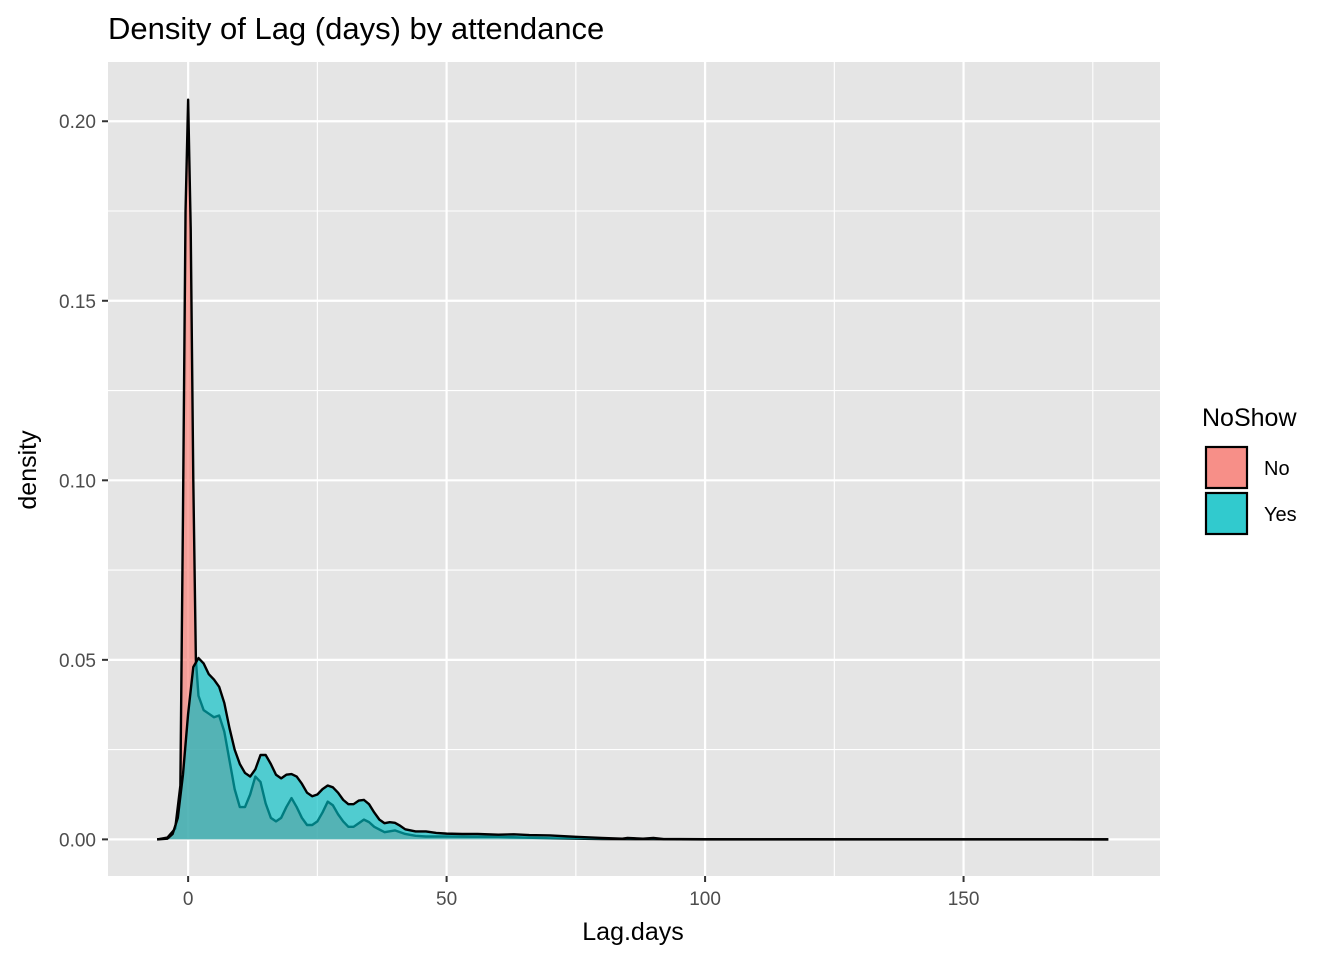 Image resolution: width=1344 pixels, height=960 pixels. I want to click on y-axis: 0.00 0.05 0.10 0.15 0.20, so click(83, 481).